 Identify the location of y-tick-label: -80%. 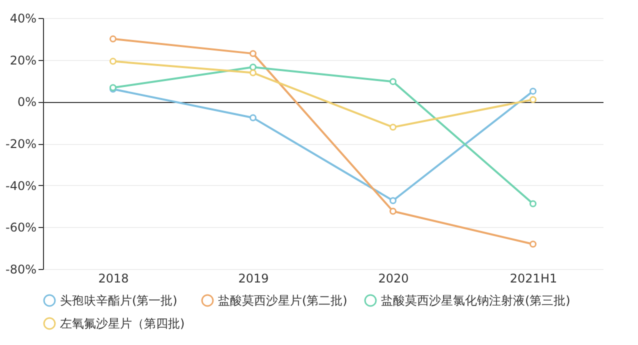
(20, 269).